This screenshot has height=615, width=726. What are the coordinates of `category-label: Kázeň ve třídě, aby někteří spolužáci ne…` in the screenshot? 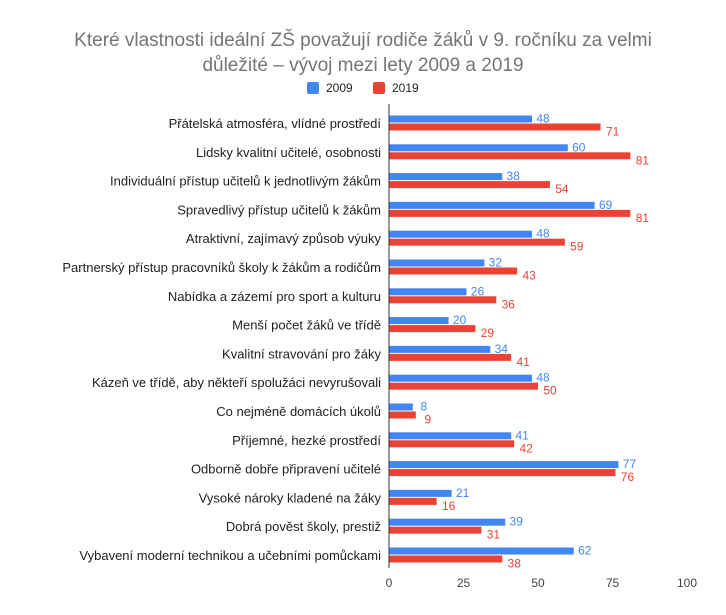 It's located at (236, 382).